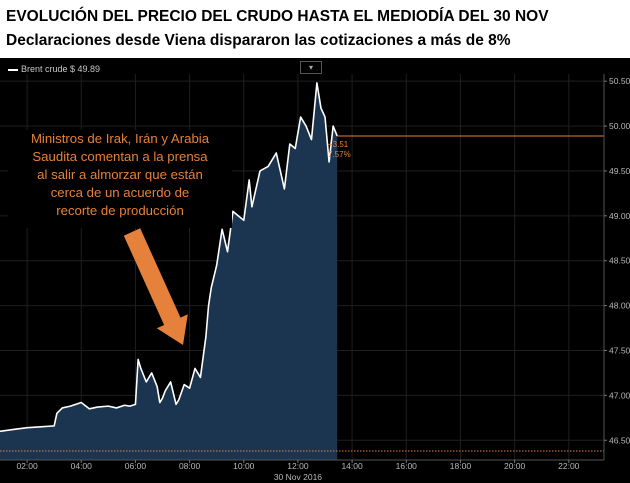 This screenshot has width=630, height=483. Describe the element at coordinates (619, 395) in the screenshot. I see `y-tick-label: 47.00` at that location.